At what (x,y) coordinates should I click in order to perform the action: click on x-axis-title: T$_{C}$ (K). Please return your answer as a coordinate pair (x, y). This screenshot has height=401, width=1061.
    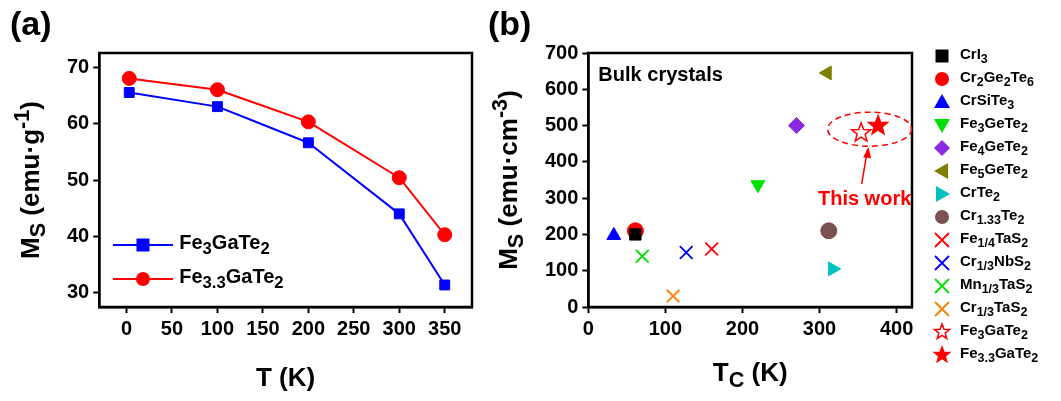
    Looking at the image, I should click on (750, 374).